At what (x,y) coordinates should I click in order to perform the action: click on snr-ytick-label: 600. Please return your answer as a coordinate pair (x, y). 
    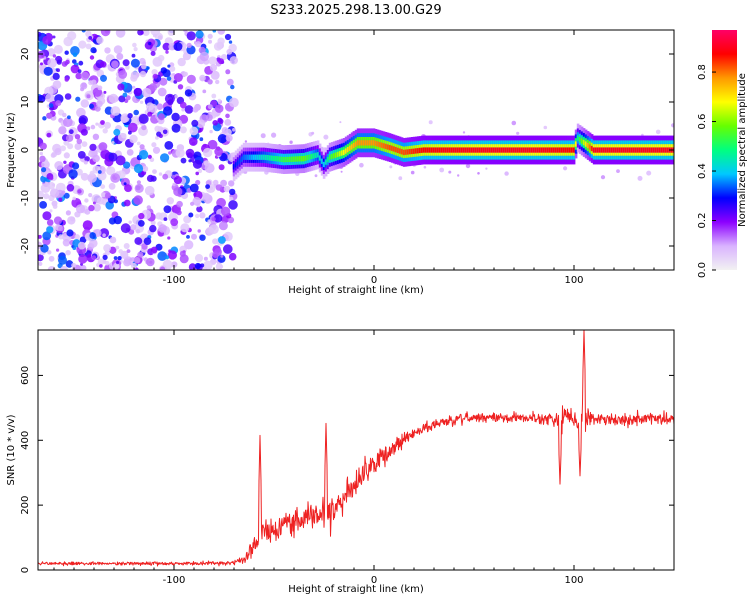
    Looking at the image, I should click on (25, 375).